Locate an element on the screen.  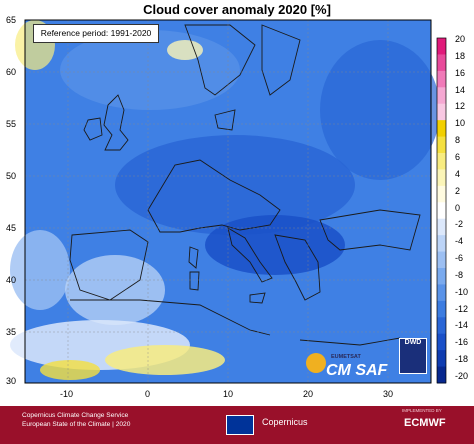
colorbar-label: 8 is located at coordinates (458, 140).